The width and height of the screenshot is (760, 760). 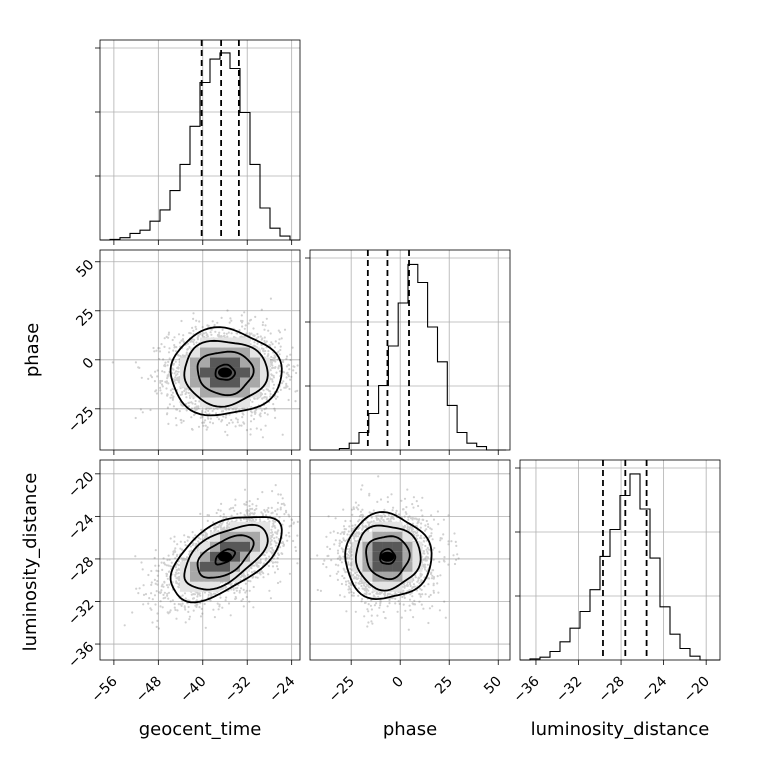 I want to click on pair-geocent_time-phase-peak, so click(x=225, y=372).